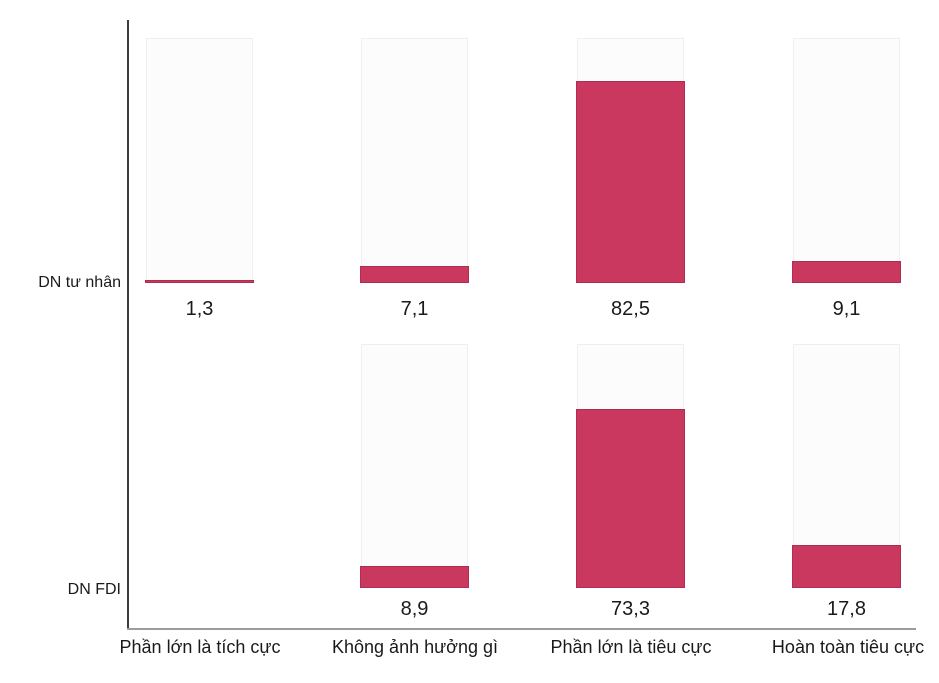  I want to click on panel-tu-nhan-tieu-cuc, so click(630, 160).